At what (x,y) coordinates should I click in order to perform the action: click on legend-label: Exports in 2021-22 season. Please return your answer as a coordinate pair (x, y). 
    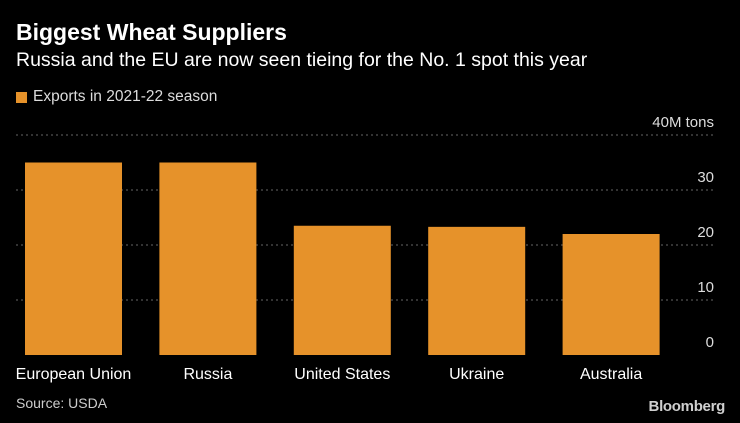
    Looking at the image, I should click on (125, 96).